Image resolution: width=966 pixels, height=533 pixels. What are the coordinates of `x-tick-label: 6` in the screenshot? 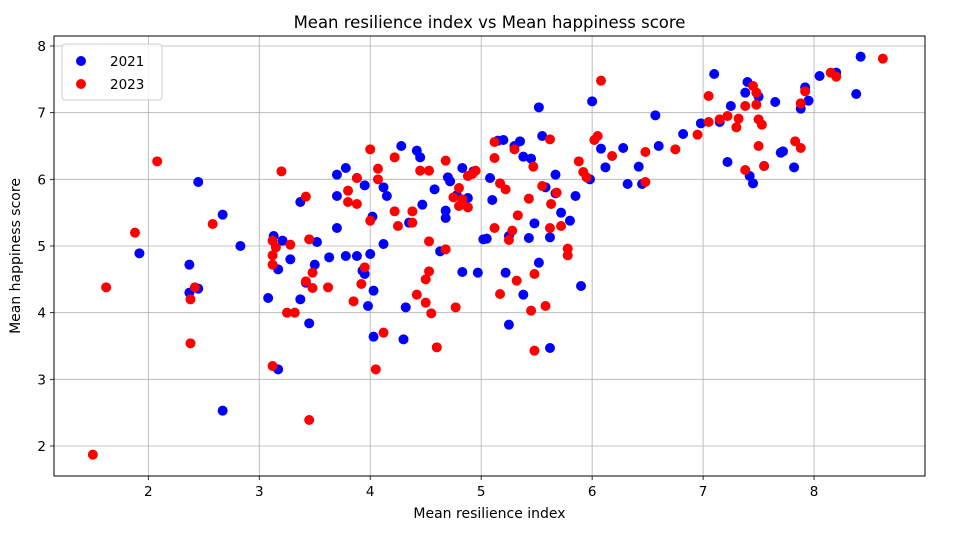 It's located at (592, 492).